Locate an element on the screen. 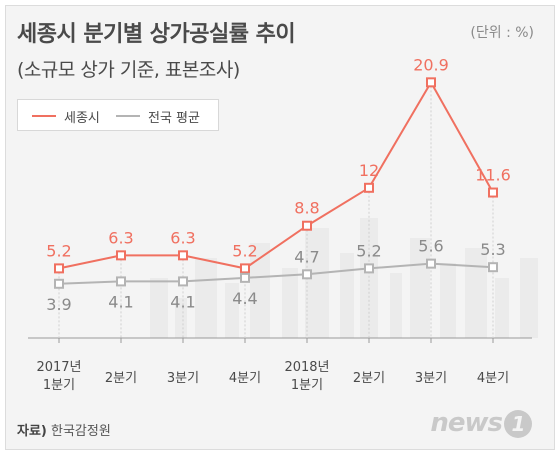 This screenshot has height=455, width=560. chart-title: 세종시 분기별 상가공실률 추이 is located at coordinates (156, 34).